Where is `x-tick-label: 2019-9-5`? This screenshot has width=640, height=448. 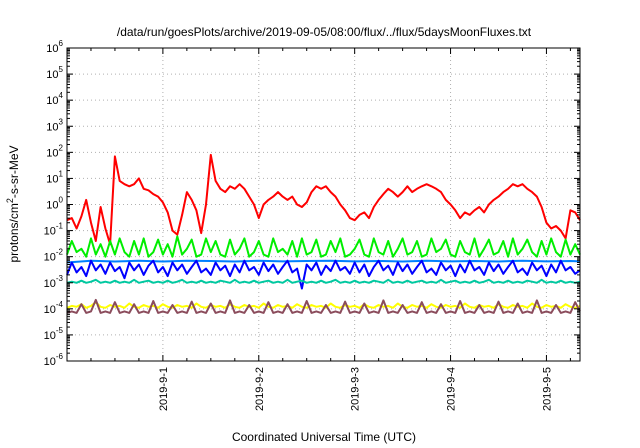
x-tick-label: 2019-9-5 is located at coordinates (547, 389).